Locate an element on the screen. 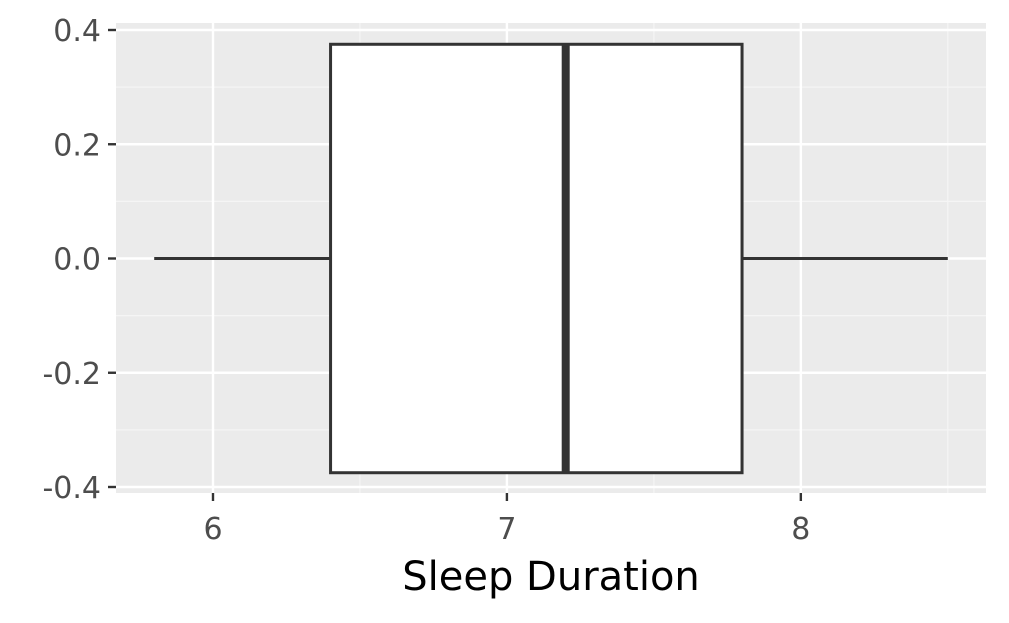 Image resolution: width=1009 pixels, height=623 pixels. y-tick-label: -0.2 is located at coordinates (71, 374).